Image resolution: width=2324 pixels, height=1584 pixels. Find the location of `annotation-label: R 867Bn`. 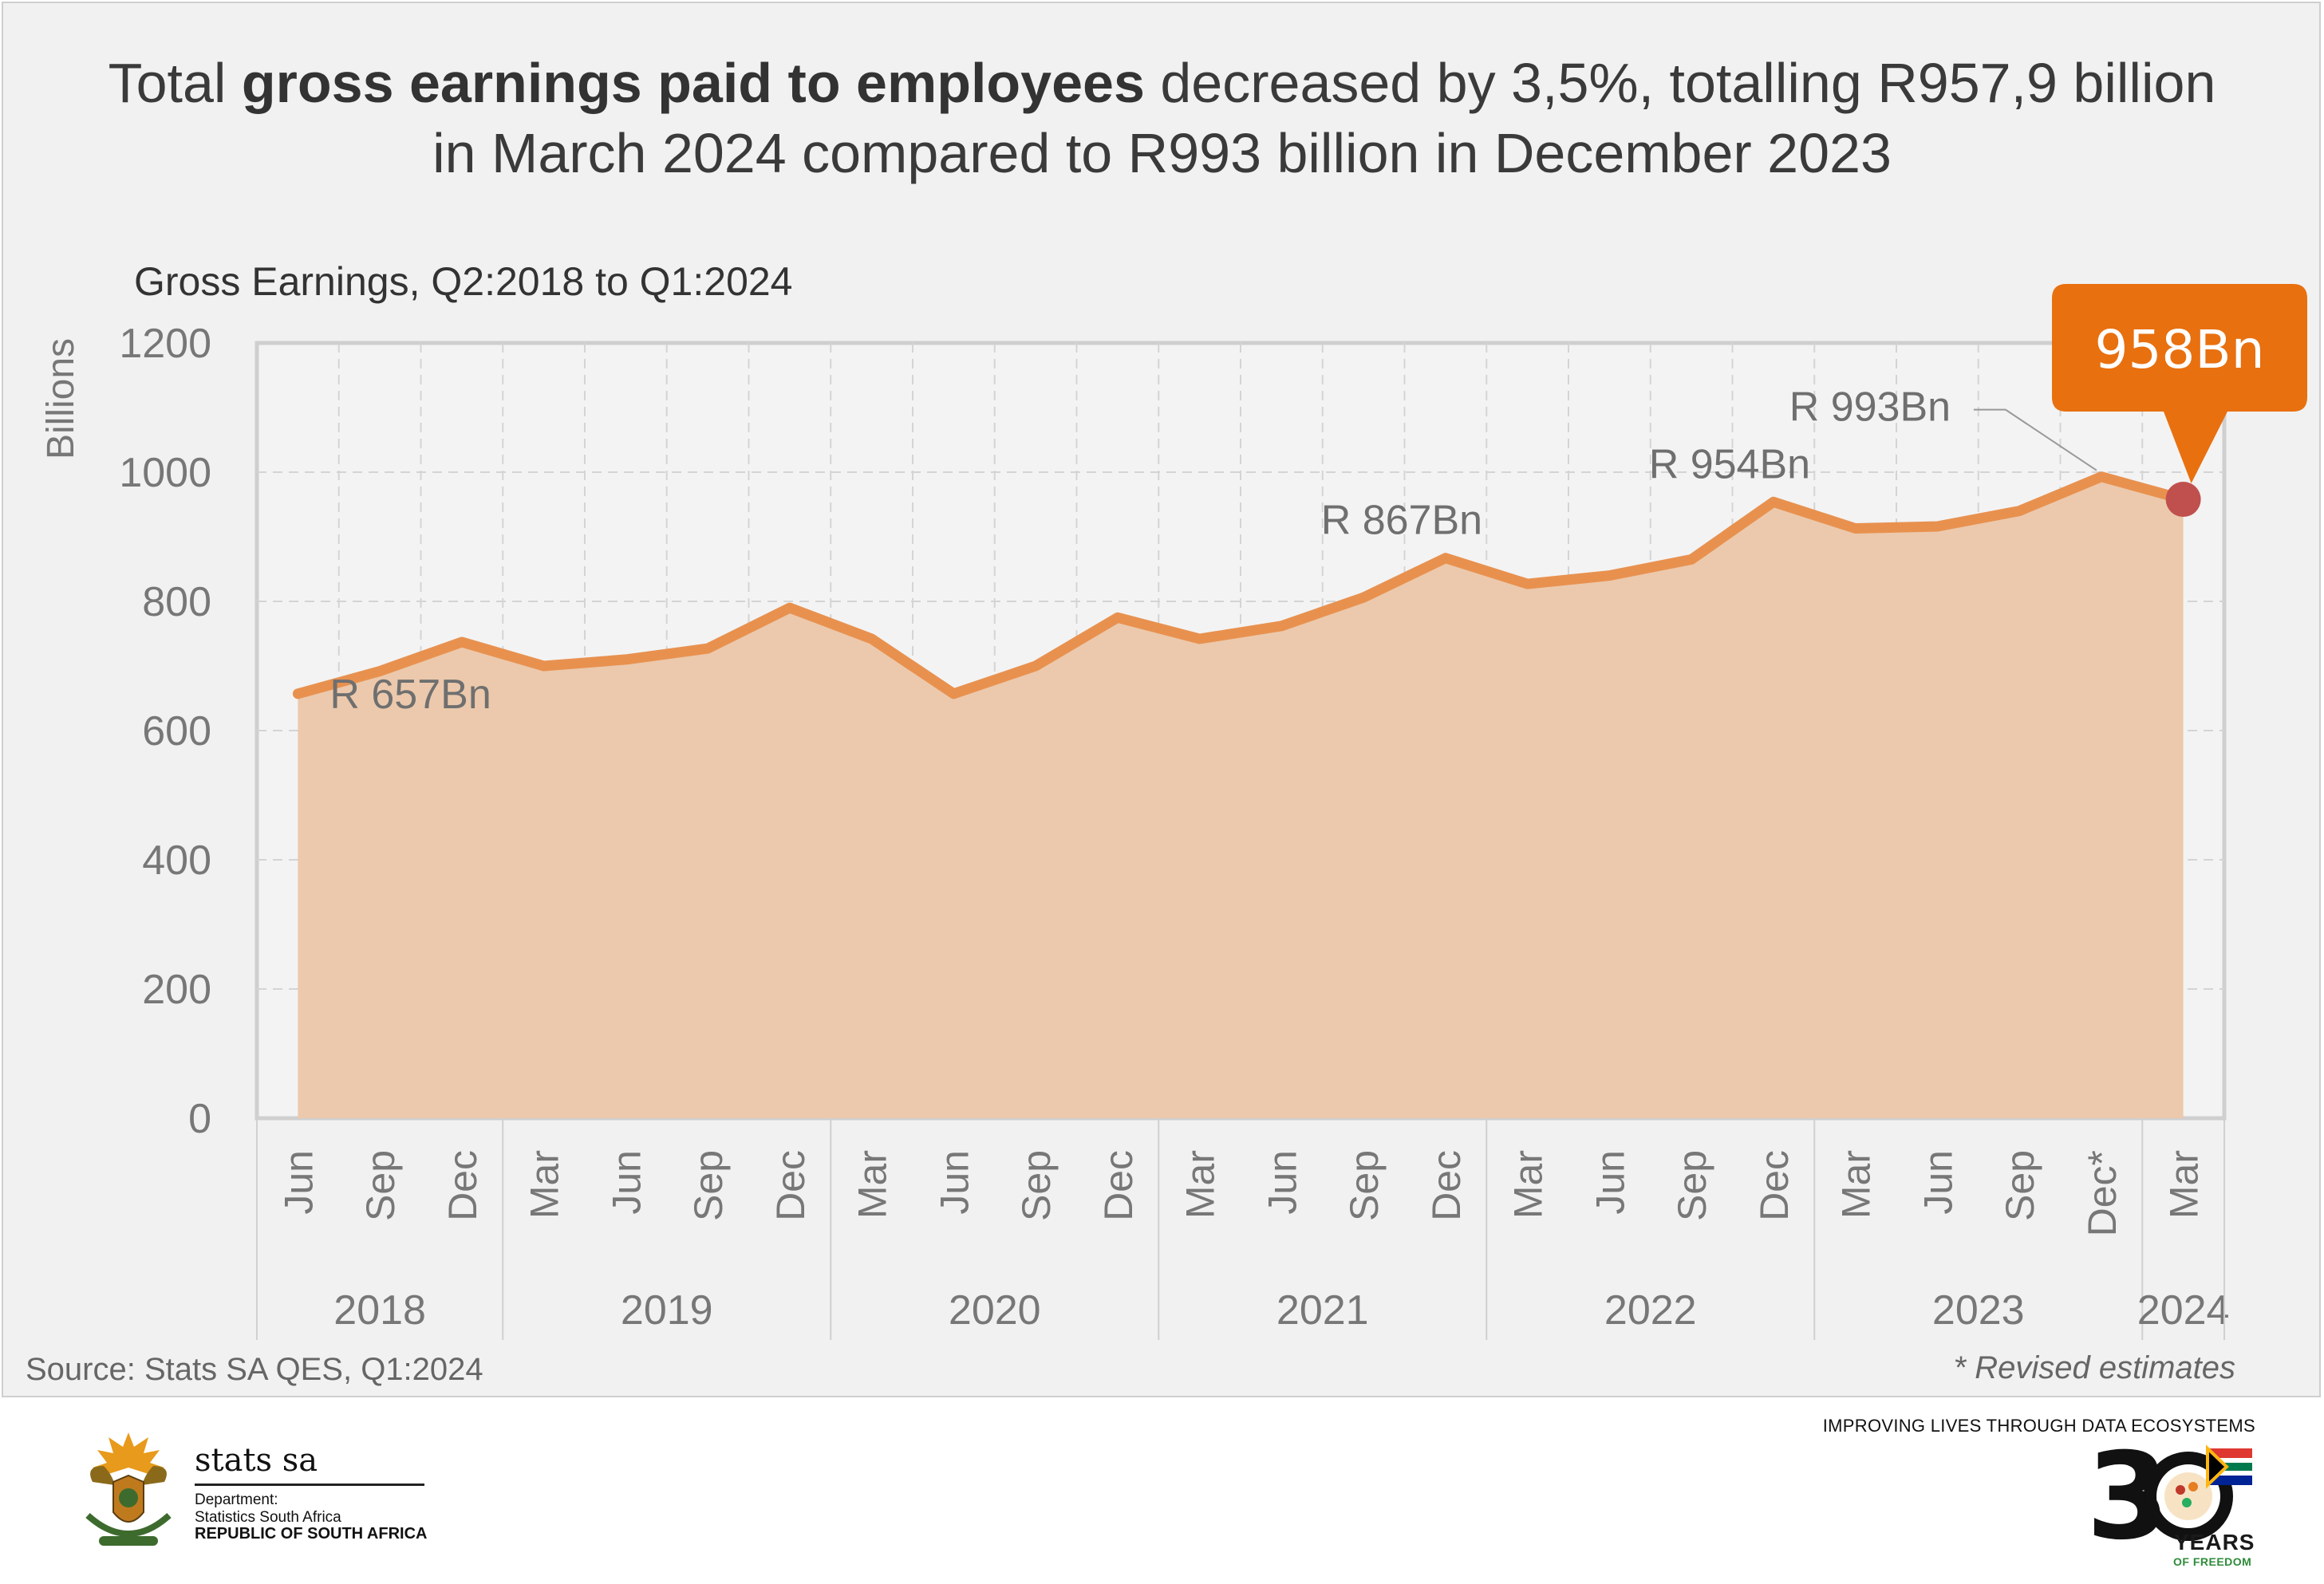

annotation-label: R 867Bn is located at coordinates (1401, 521).